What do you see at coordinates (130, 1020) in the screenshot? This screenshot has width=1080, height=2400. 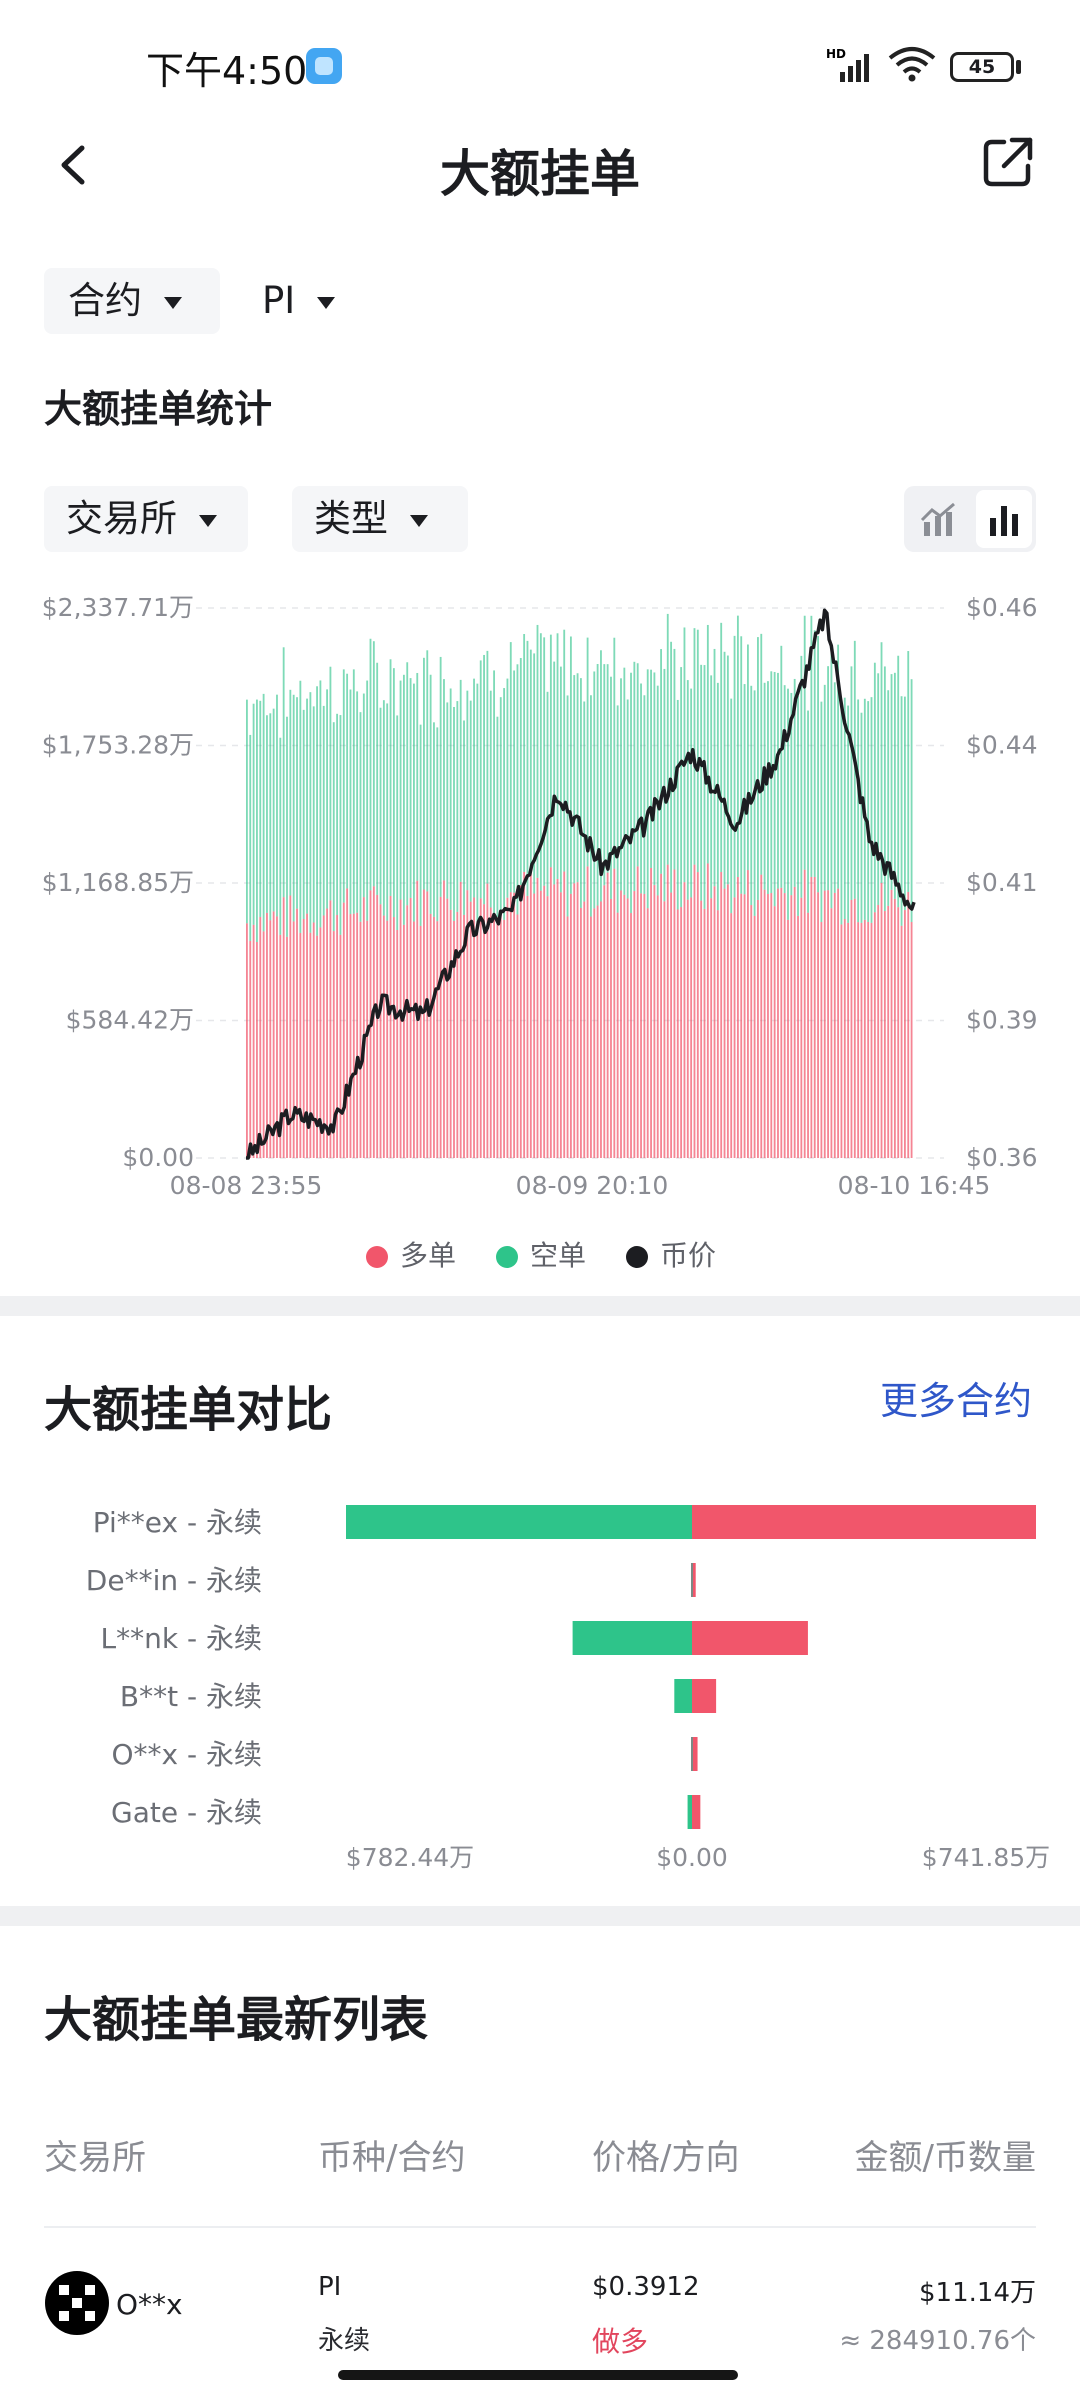 I see `y-left-tick-label: $584.42万` at bounding box center [130, 1020].